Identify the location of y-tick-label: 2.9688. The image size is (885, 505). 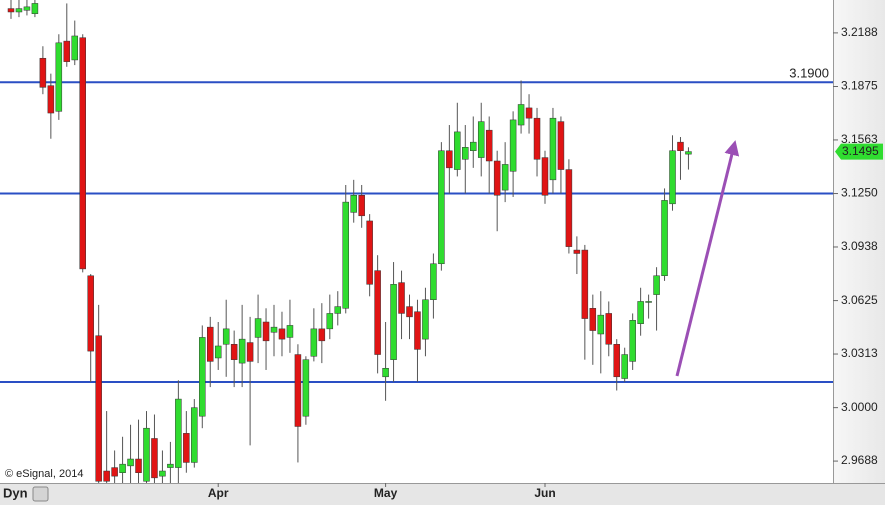
(859, 460).